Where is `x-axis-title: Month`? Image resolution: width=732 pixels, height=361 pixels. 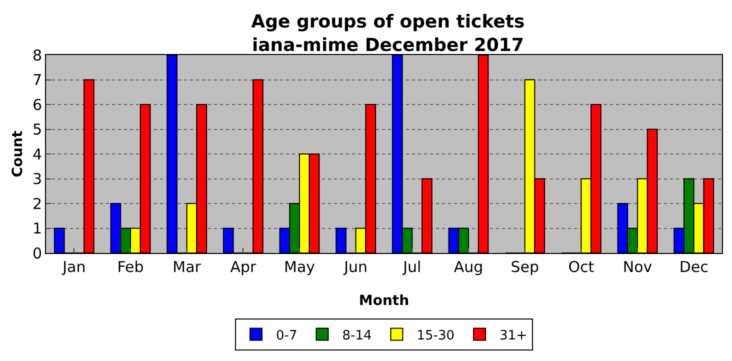 x-axis-title: Month is located at coordinates (384, 301).